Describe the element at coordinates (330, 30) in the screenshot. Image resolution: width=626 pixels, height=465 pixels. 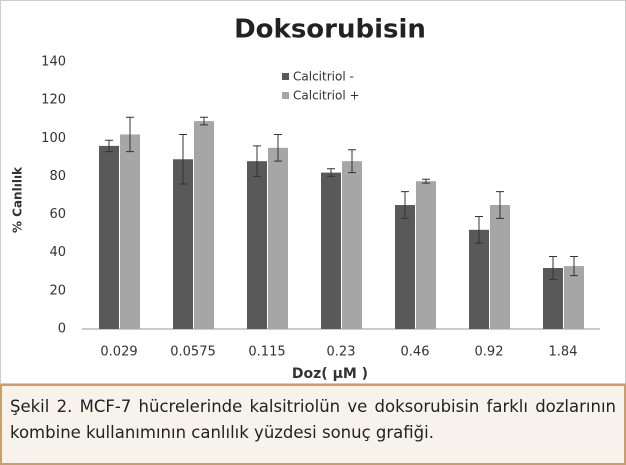
I see `chart-title: Doksorubisin` at that location.